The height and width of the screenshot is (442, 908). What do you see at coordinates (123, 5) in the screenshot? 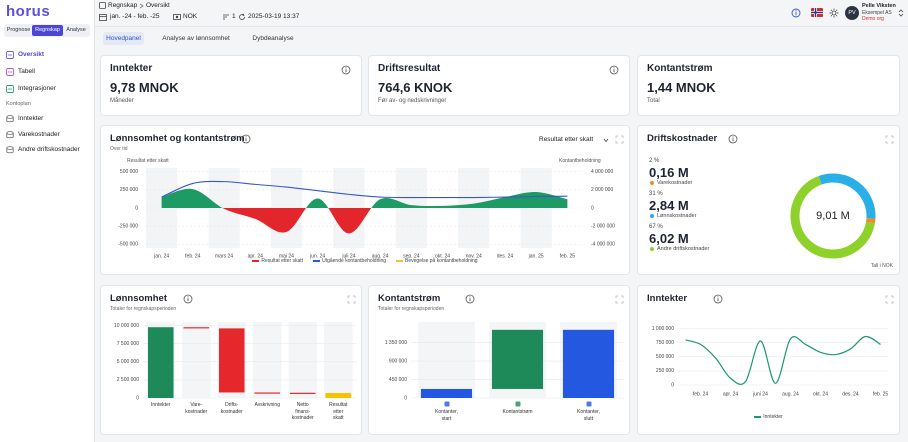
I see `breadcrumb: Regnskap` at bounding box center [123, 5].